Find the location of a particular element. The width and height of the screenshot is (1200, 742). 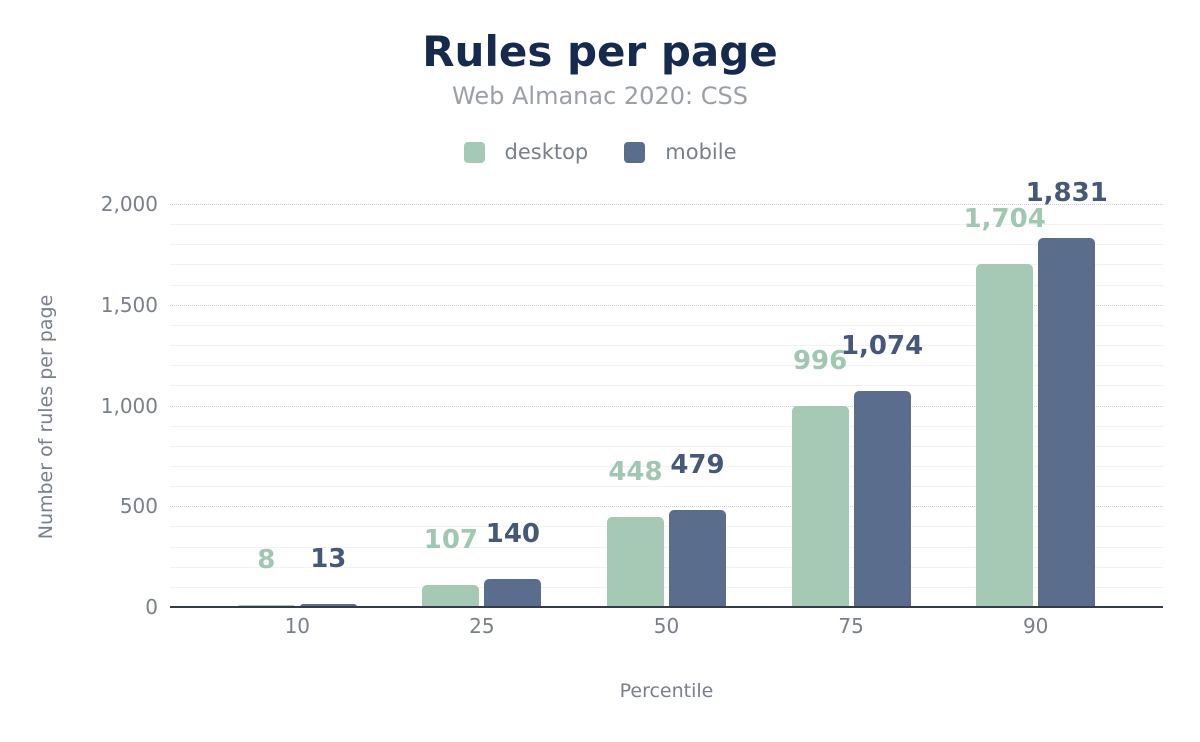

legend-item-mobile: mobile is located at coordinates (680, 151).